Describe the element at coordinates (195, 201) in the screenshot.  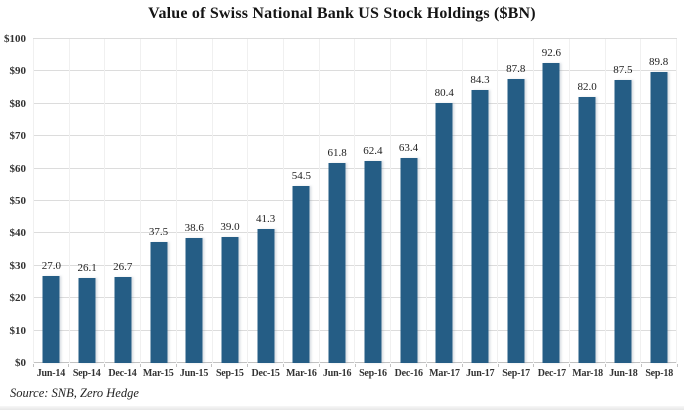
I see `bar-slot: 38.6` at that location.